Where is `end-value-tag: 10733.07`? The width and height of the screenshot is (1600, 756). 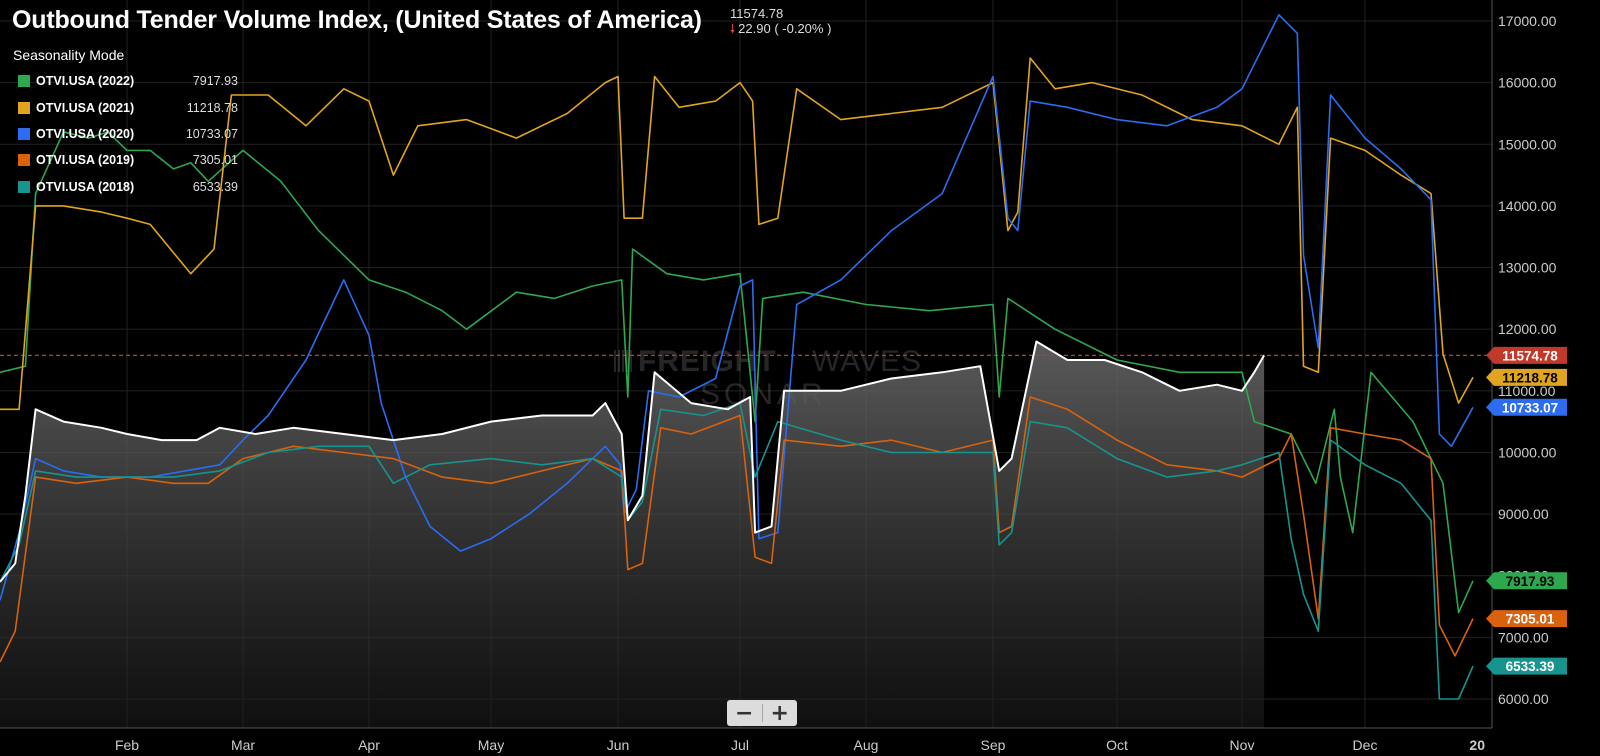
end-value-tag: 10733.07 is located at coordinates (1526, 407).